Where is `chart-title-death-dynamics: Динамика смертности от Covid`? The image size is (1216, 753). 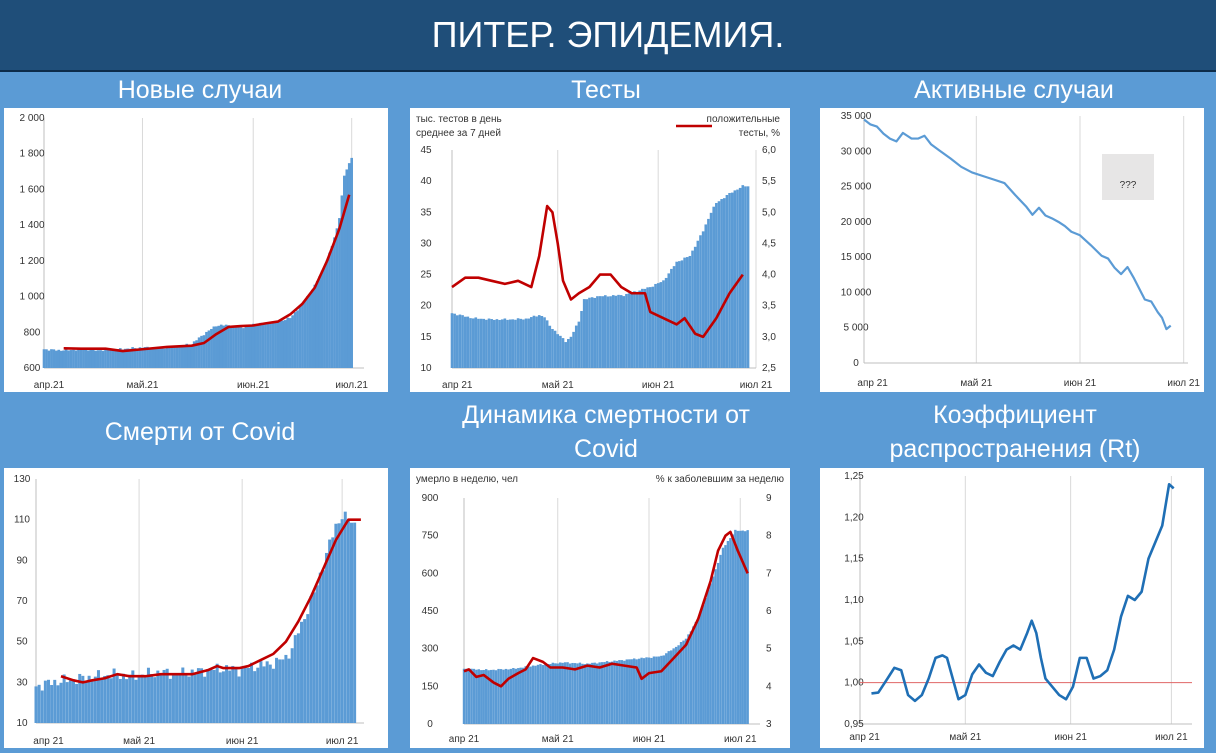
chart-title-death-dynamics: Динамика смертности от Covid is located at coordinates (606, 432).